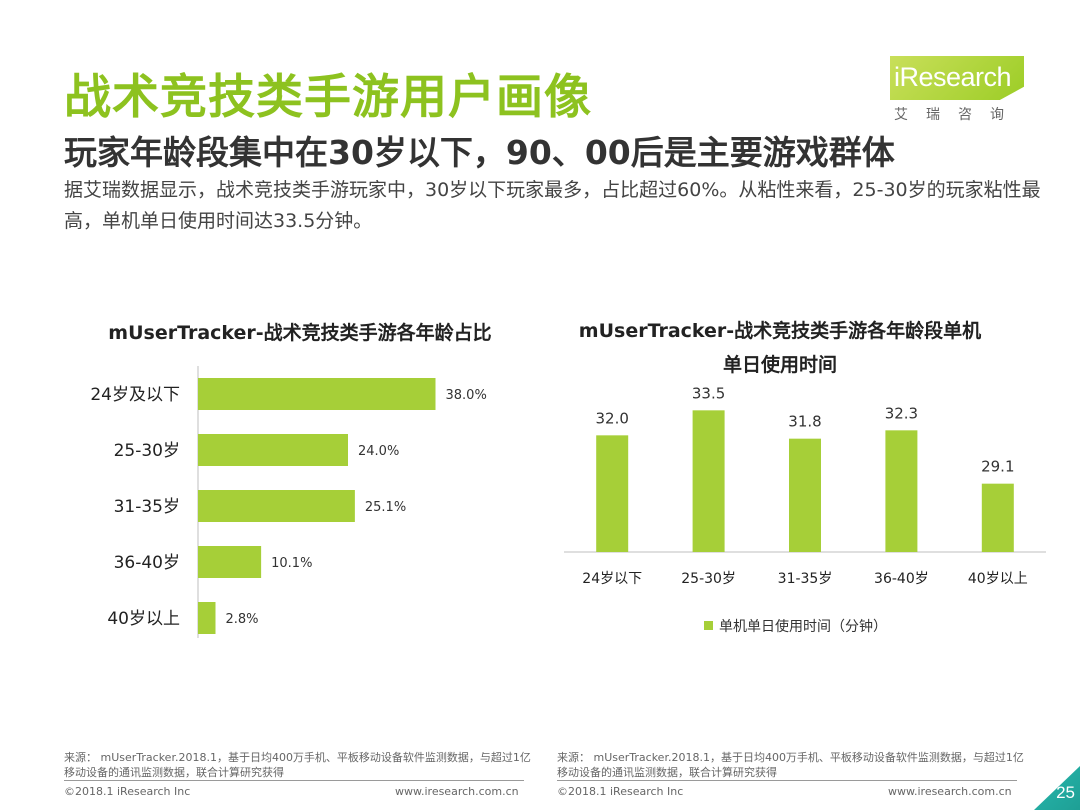 The height and width of the screenshot is (810, 1080). Describe the element at coordinates (135, 395) in the screenshot. I see `left-chart-category-label: 24岁及以下` at that location.